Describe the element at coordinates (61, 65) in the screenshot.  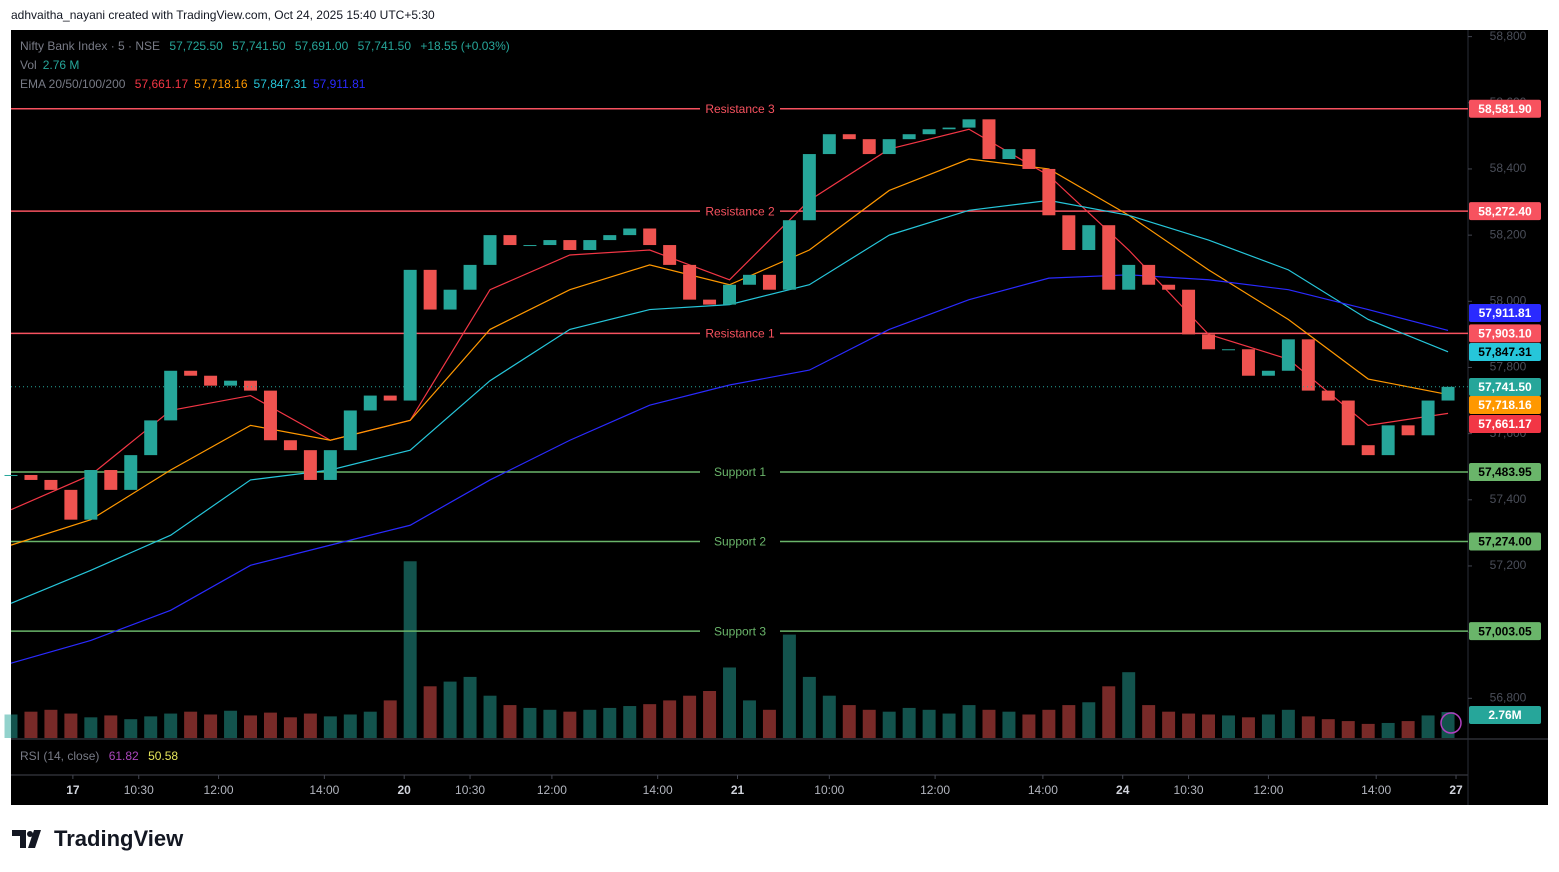
I see `vol-value: 2.76 M` at that location.